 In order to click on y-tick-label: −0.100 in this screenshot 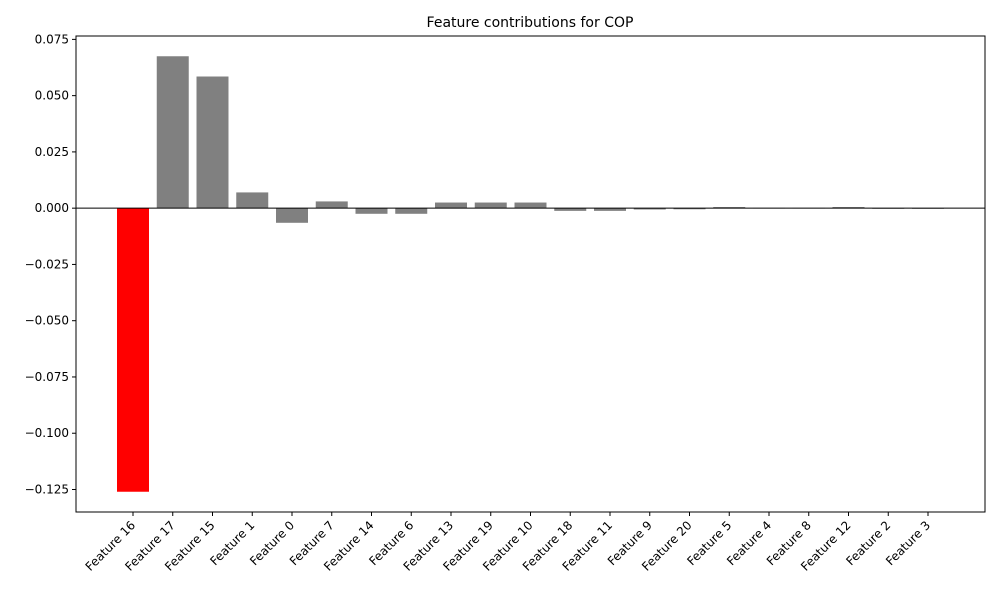, I will do `click(47, 433)`.